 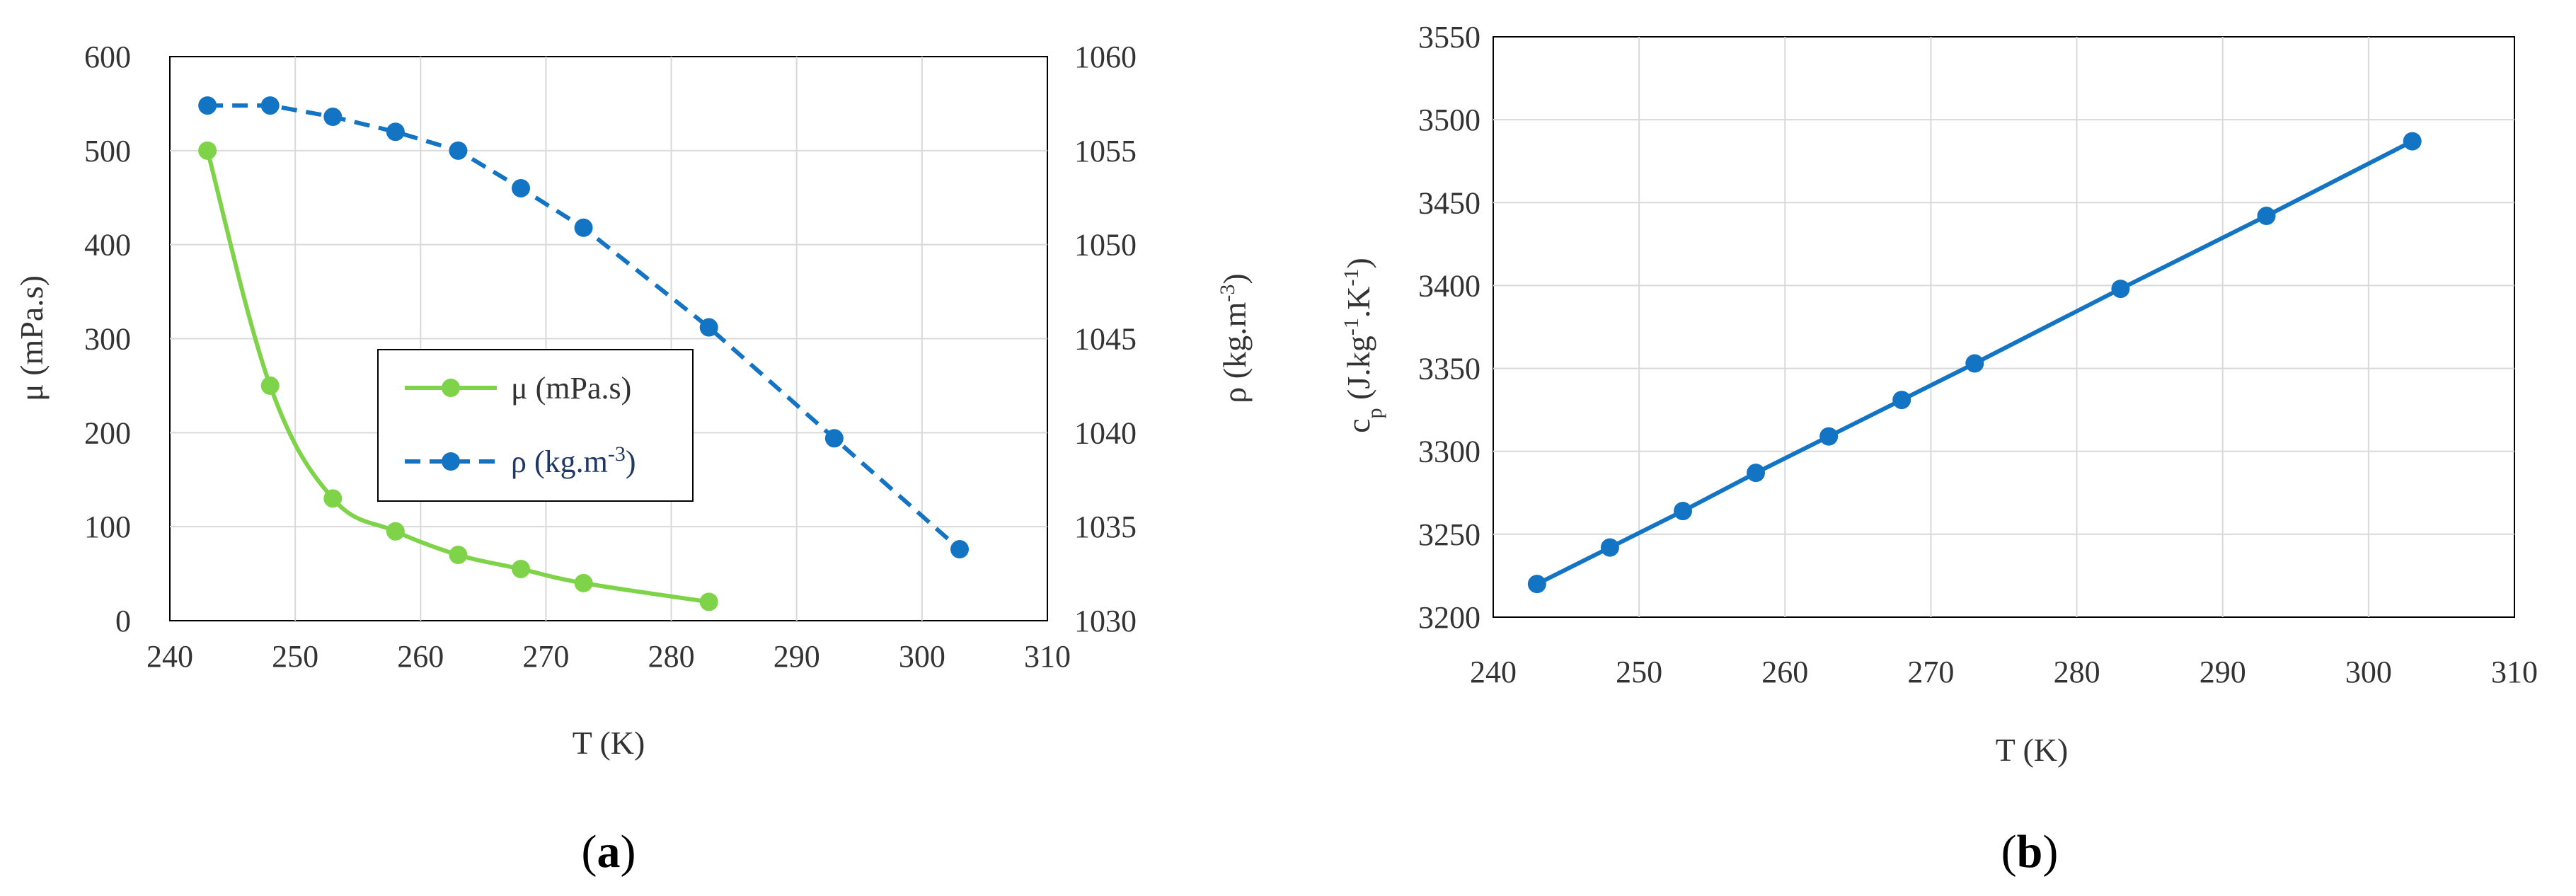 What do you see at coordinates (1358, 302) in the screenshot?
I see `y-title-mid2: .K` at bounding box center [1358, 302].